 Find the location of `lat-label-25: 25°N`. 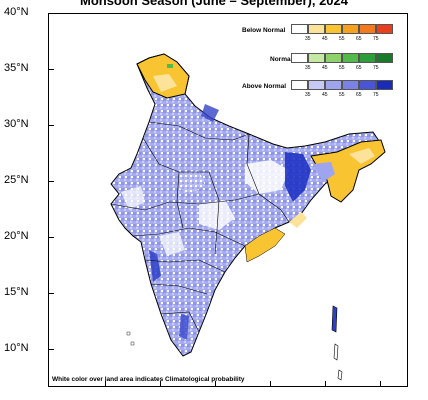

lat-label-25: 25°N is located at coordinates (16, 180).